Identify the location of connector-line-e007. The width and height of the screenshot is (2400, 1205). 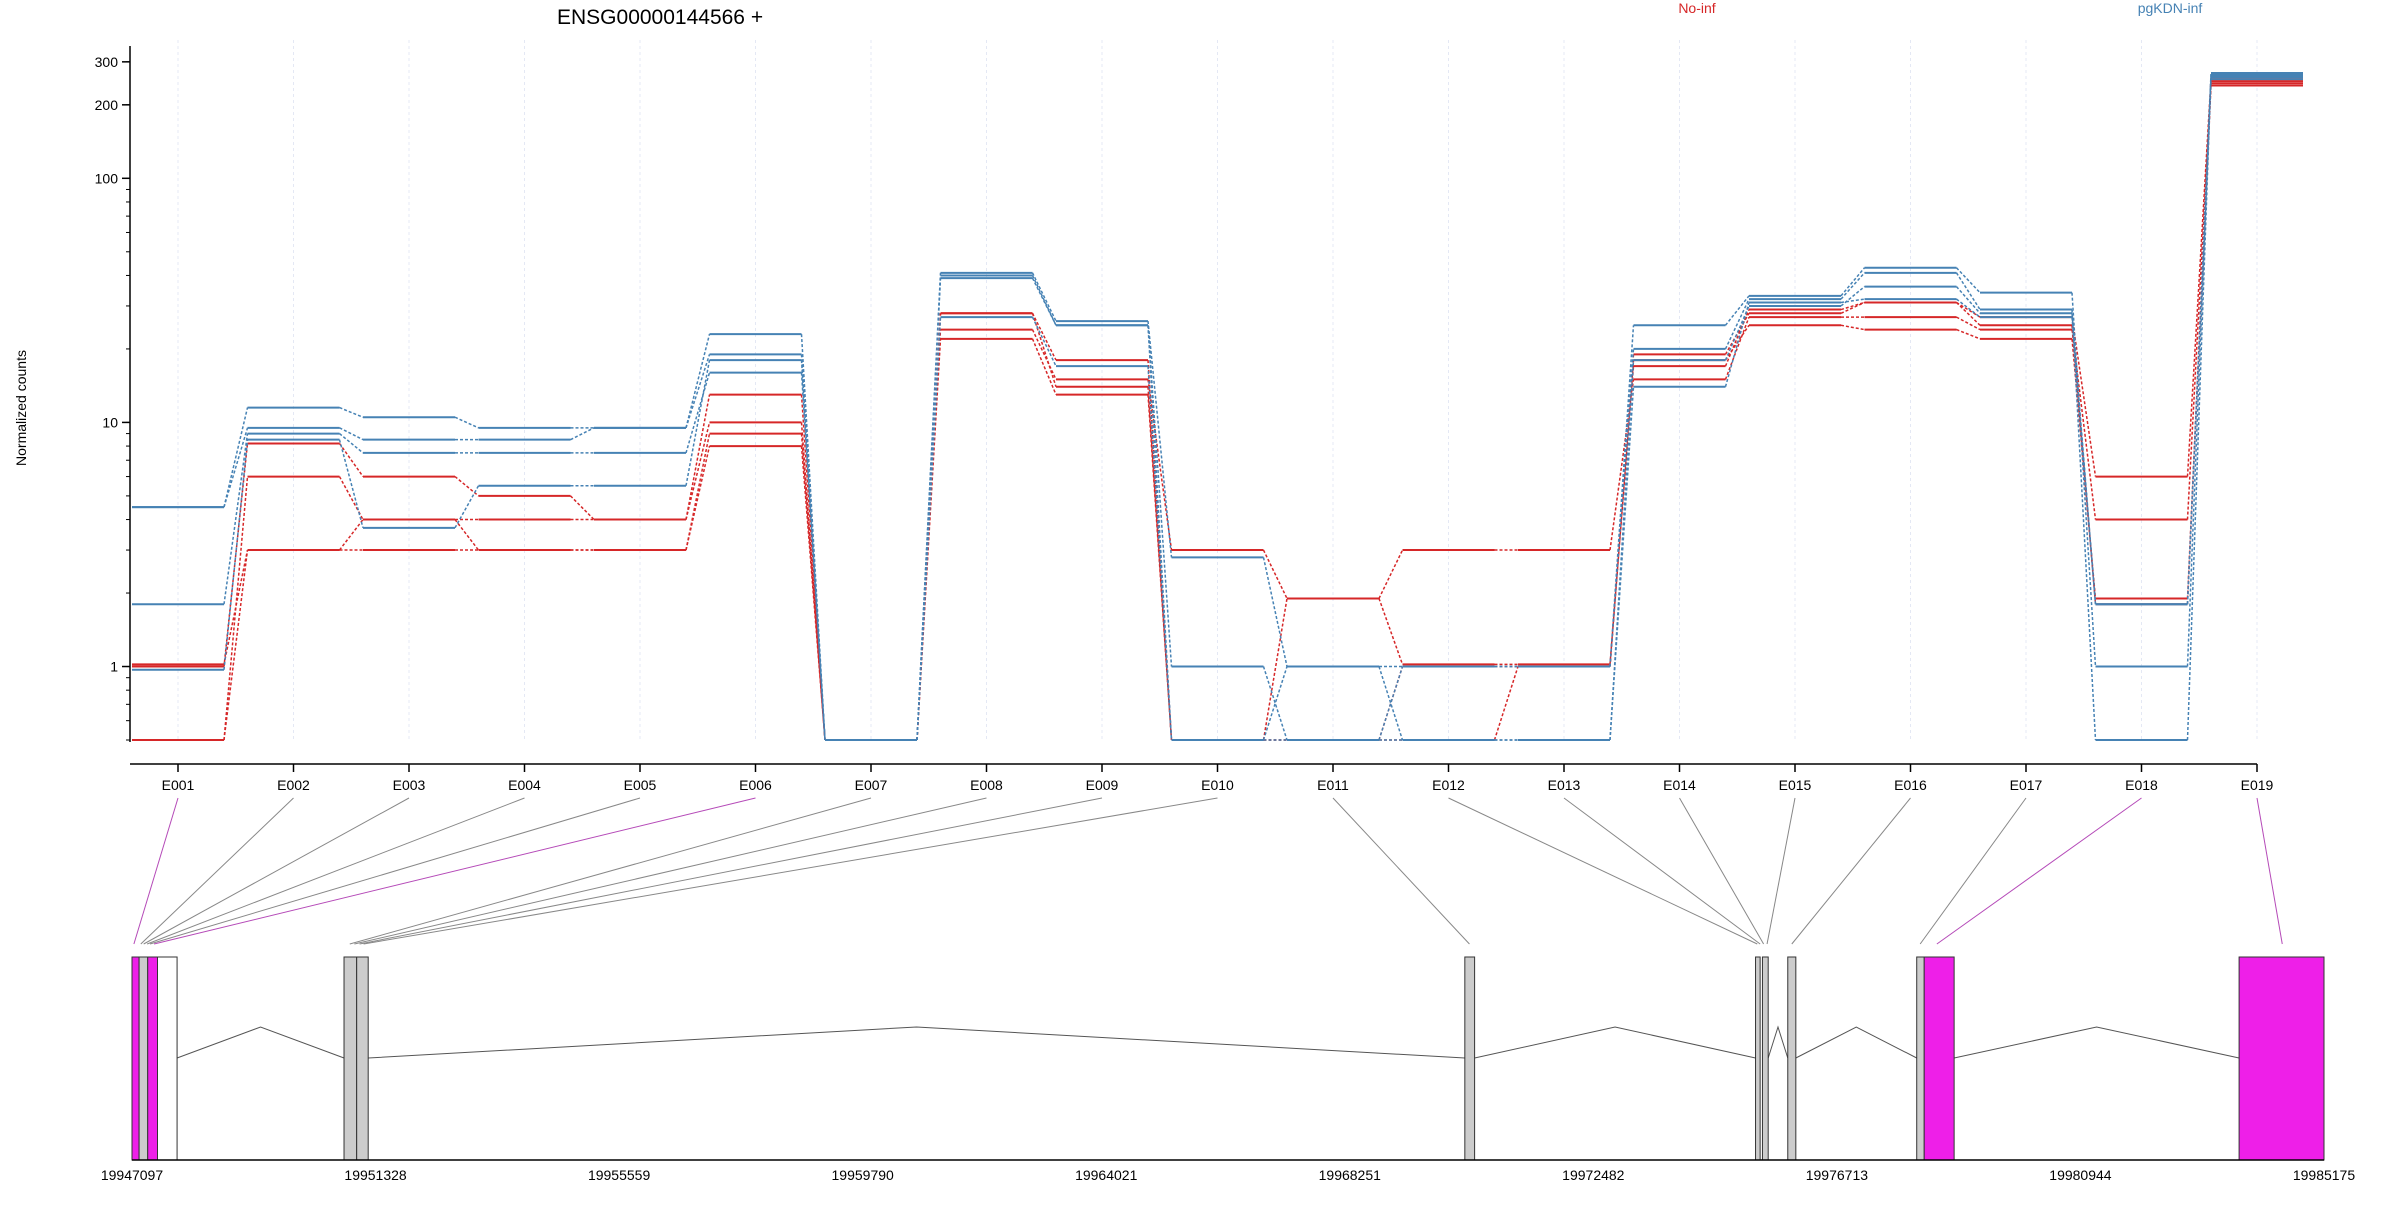
(610, 871).